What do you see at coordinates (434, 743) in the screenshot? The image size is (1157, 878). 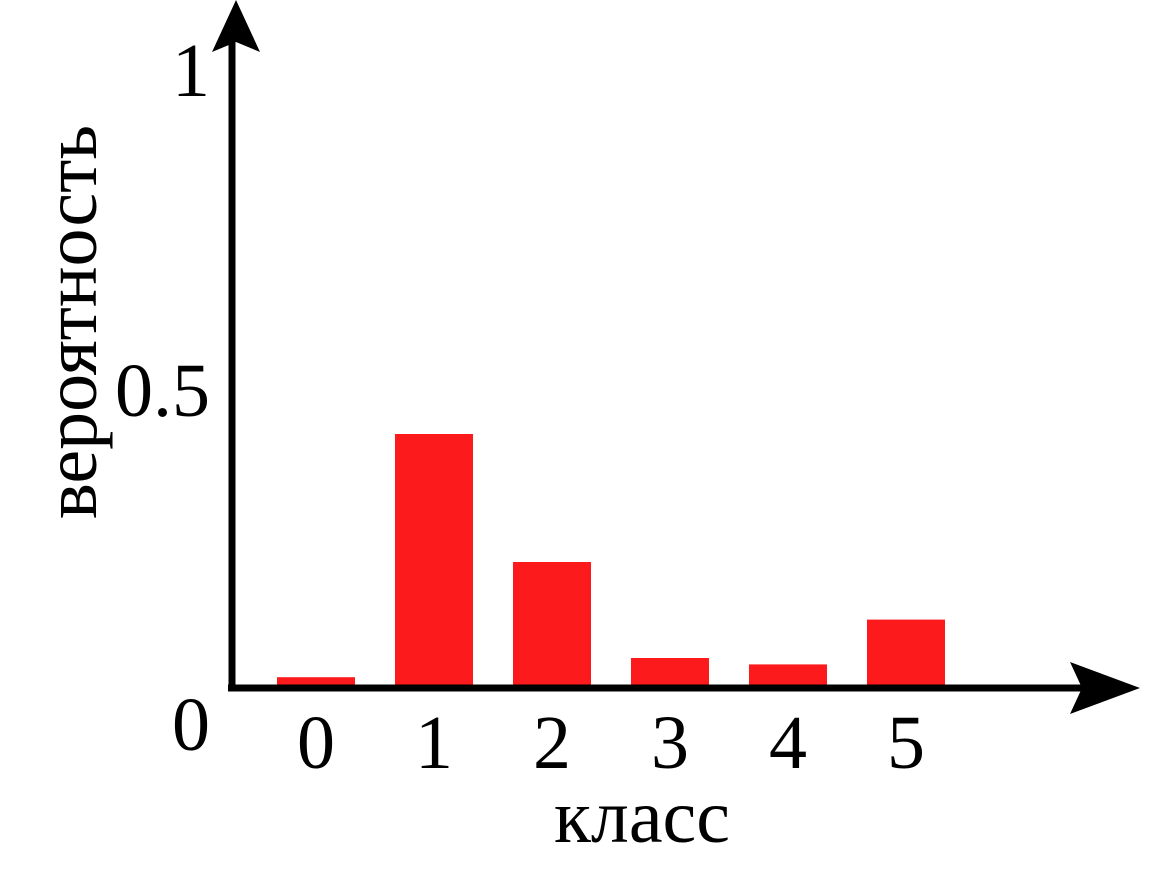 I see `x-tick-label-1: 1` at bounding box center [434, 743].